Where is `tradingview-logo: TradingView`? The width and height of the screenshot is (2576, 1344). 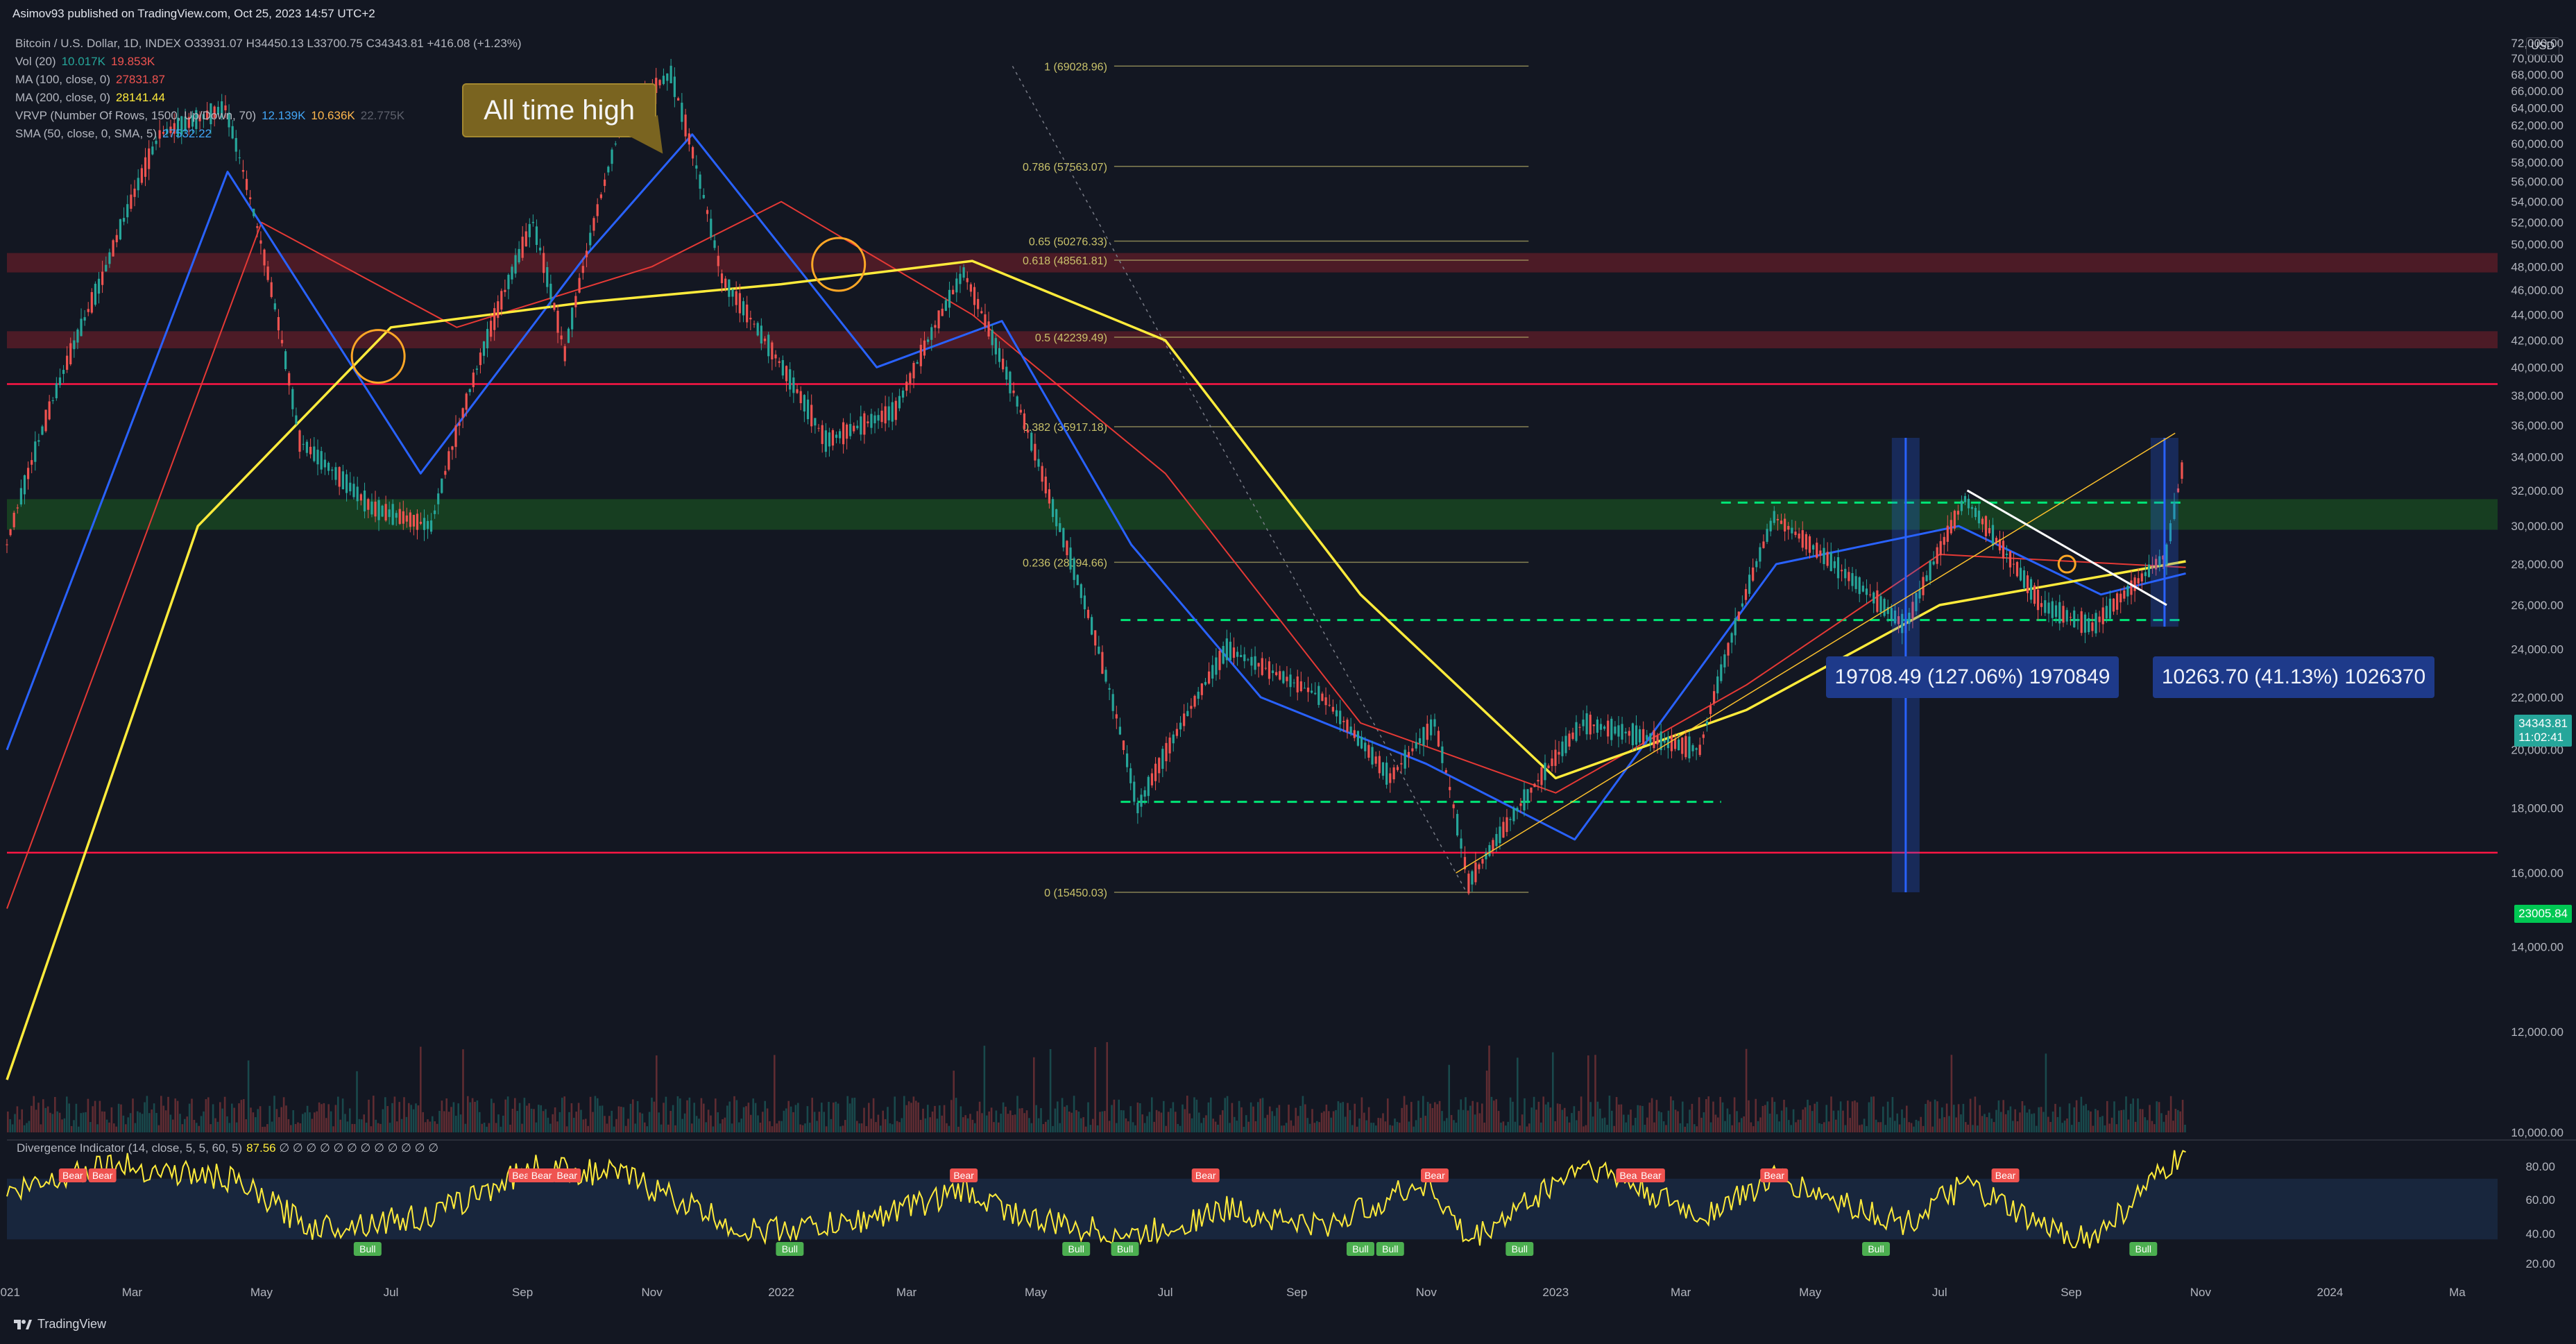
tradingview-logo: TradingView is located at coordinates (59, 1324).